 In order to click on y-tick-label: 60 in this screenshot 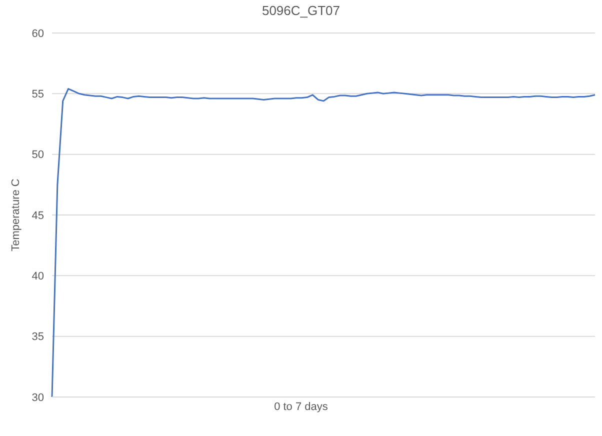, I will do `click(38, 34)`.